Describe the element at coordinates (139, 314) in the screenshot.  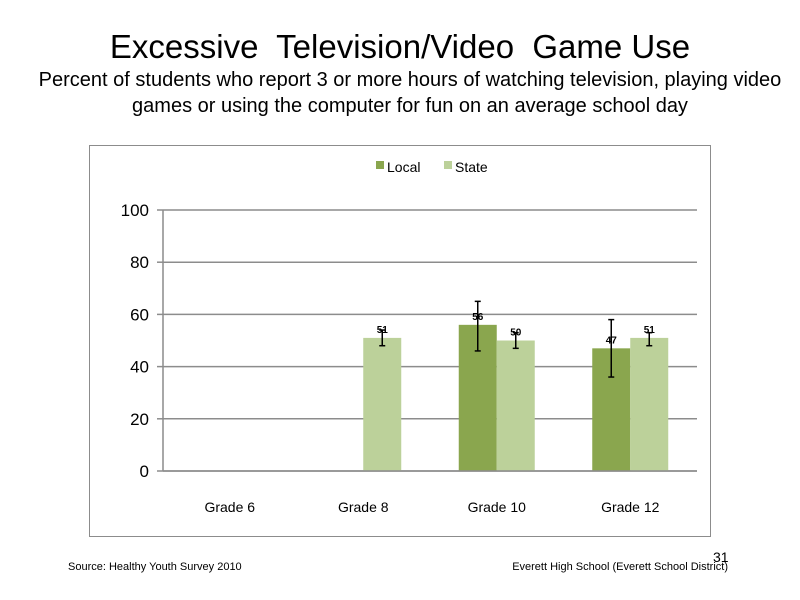
I see `y-tick-label: 60` at that location.